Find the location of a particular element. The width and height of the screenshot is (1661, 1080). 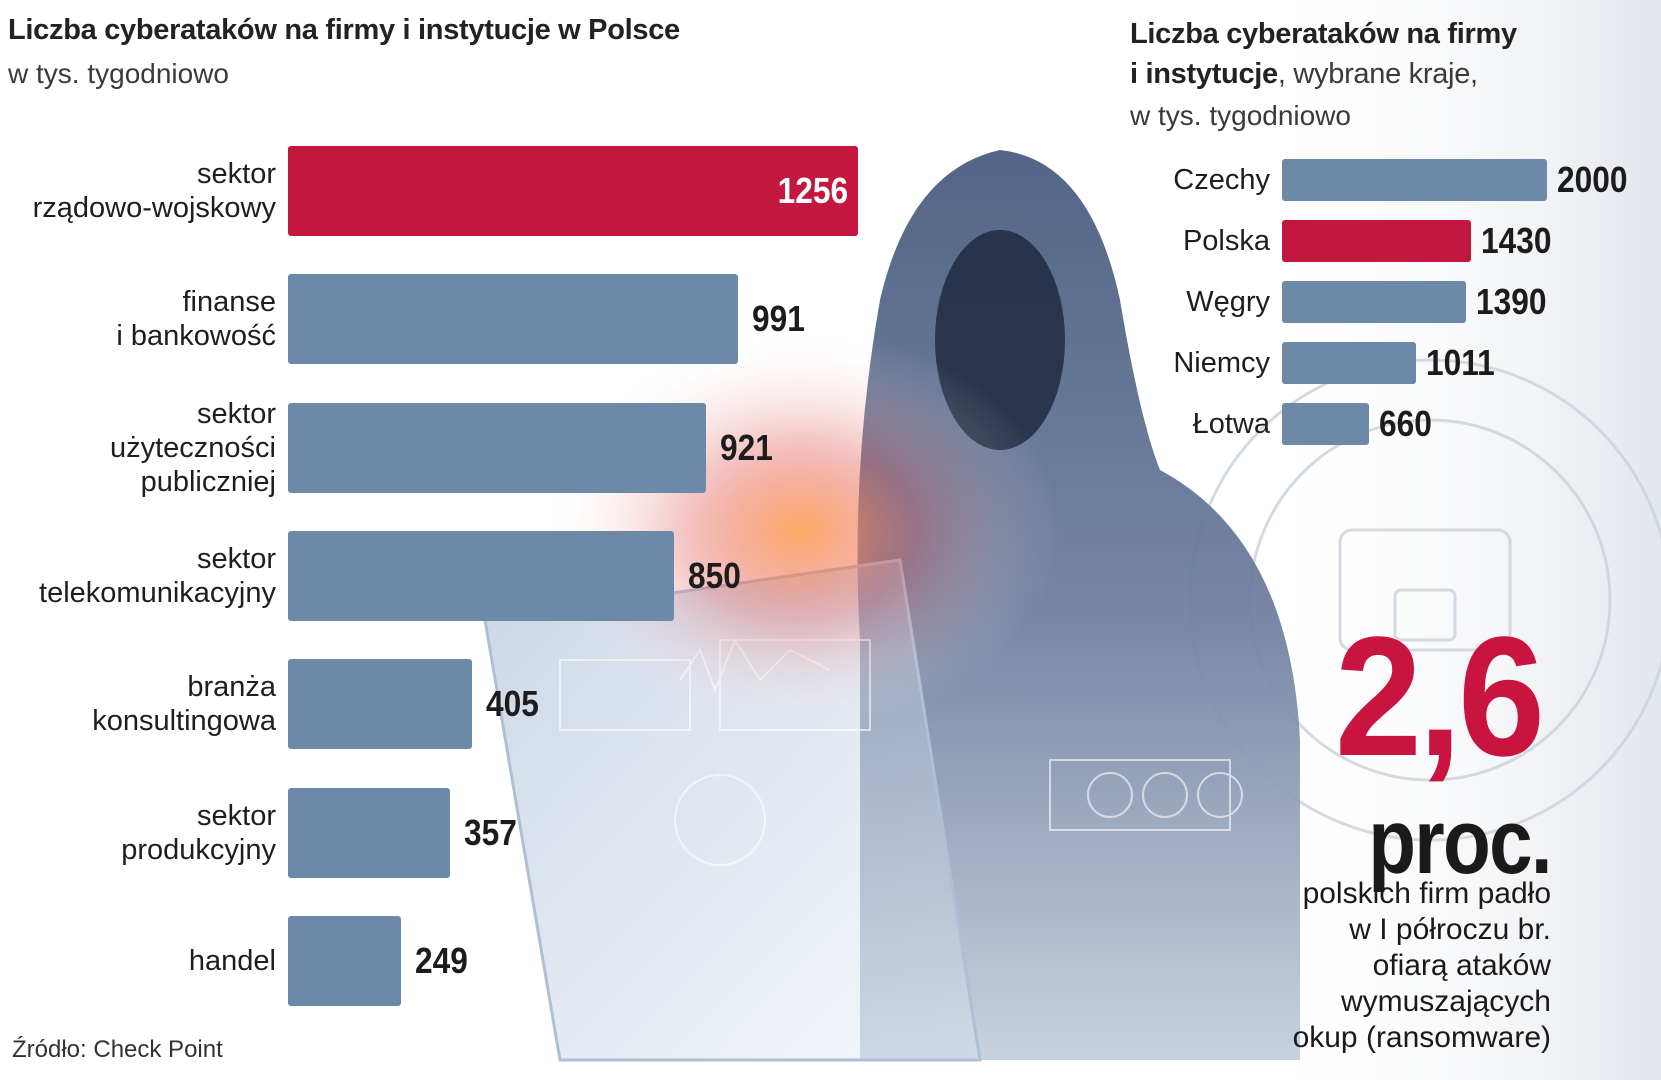

value-label-5: 357 is located at coordinates (490, 832).